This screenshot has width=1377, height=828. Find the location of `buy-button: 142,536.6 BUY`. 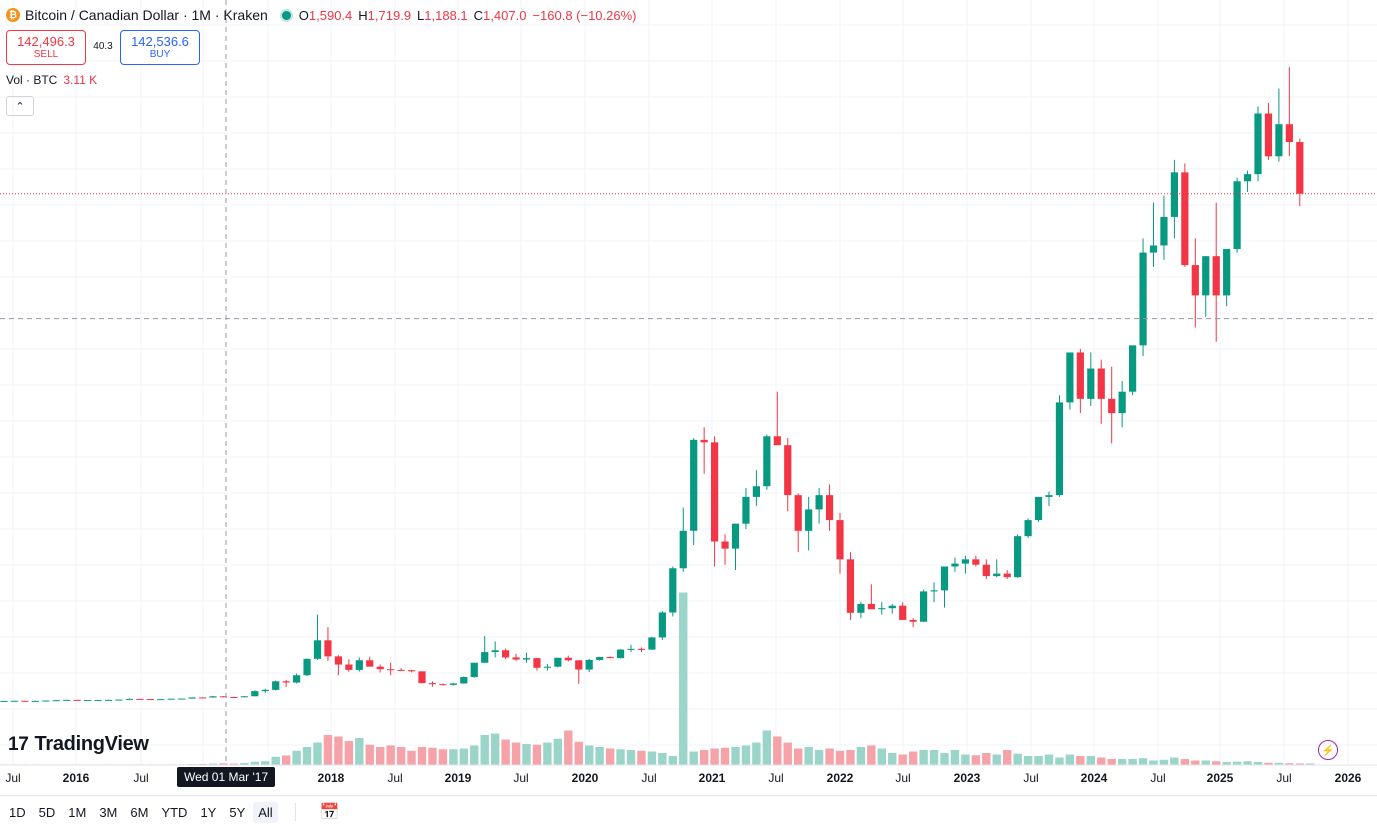

buy-button: 142,536.6 BUY is located at coordinates (160, 47).